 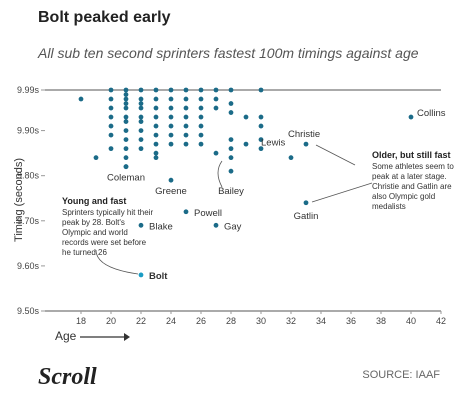 What do you see at coordinates (28, 266) in the screenshot?
I see `y-tick-label: 9.60s` at bounding box center [28, 266].